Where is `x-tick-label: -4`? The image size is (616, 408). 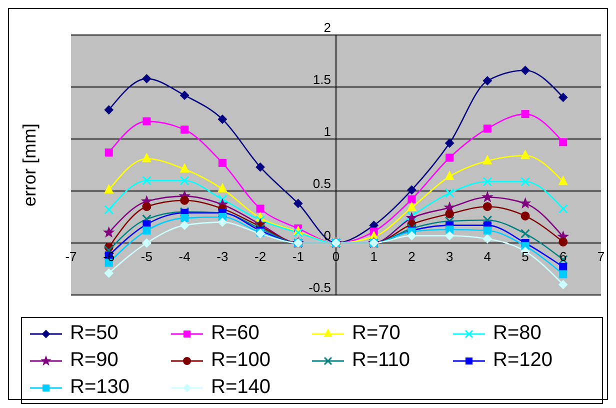
x-tick-label: -4 is located at coordinates (184, 256).